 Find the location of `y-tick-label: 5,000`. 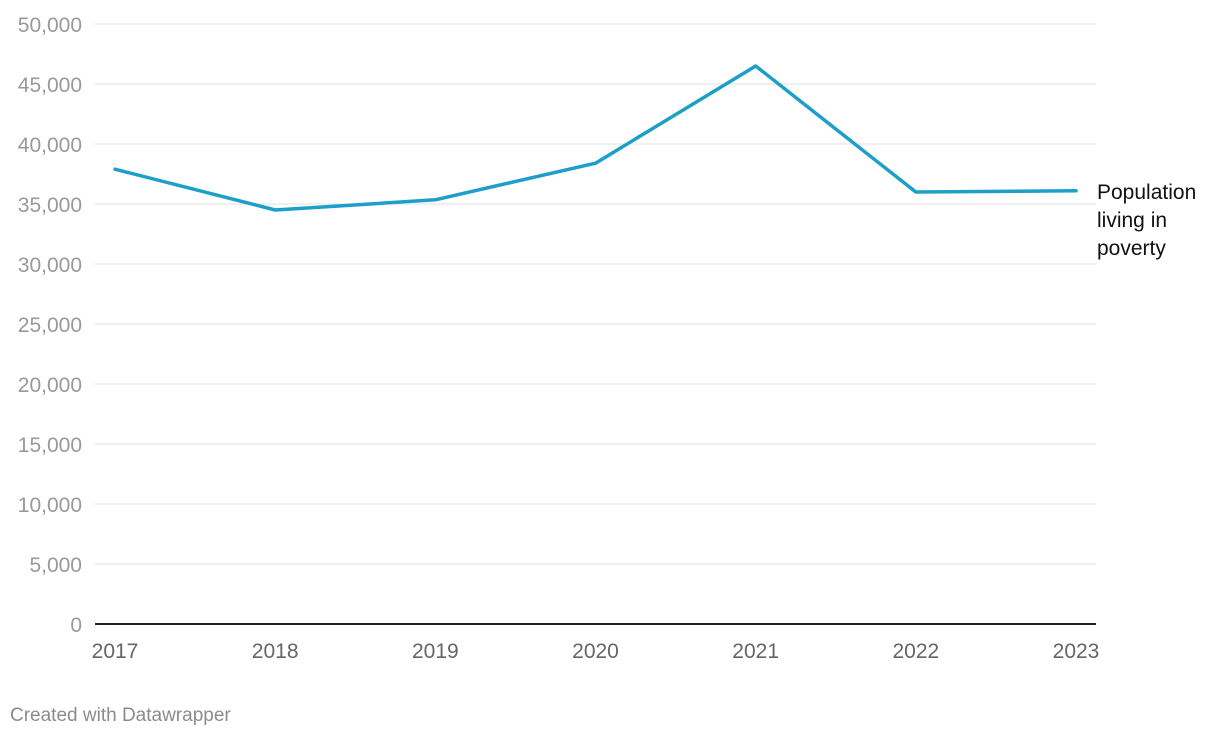

y-tick-label: 5,000 is located at coordinates (55, 565).